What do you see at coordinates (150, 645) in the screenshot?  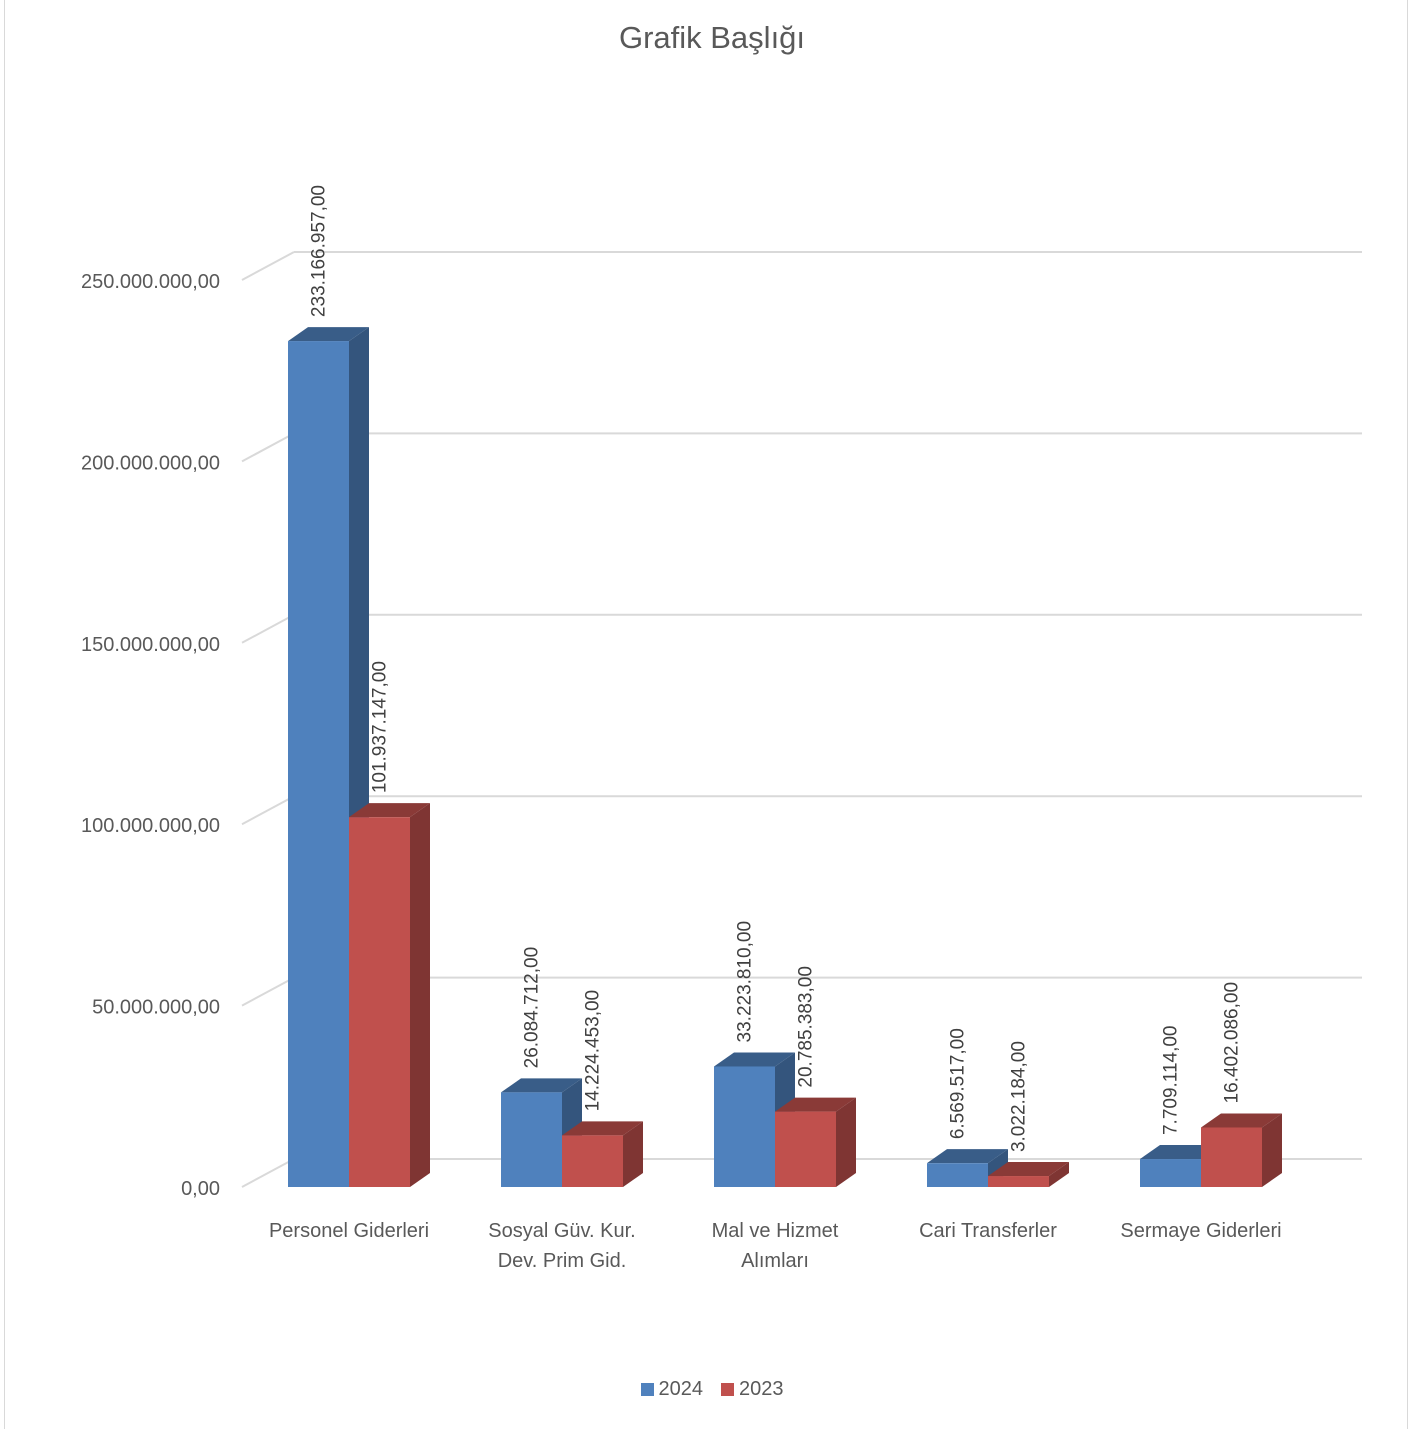 I see `y-tick-label: 150.000.000,00` at bounding box center [150, 645].